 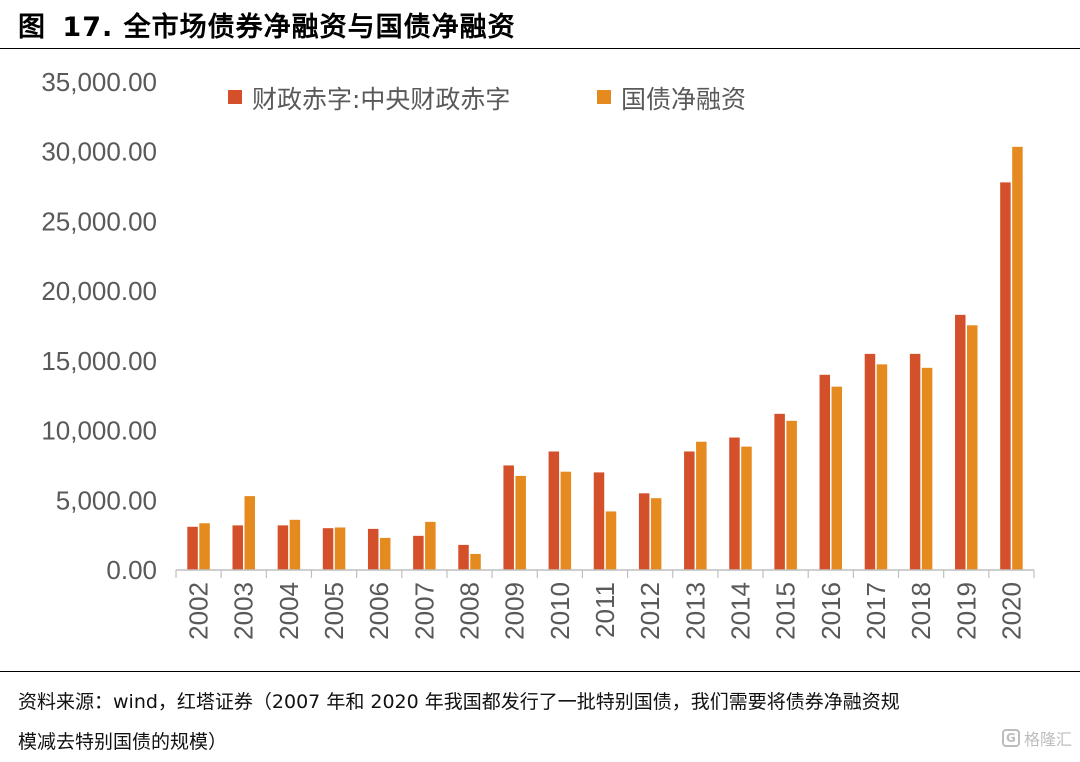 What do you see at coordinates (99, 361) in the screenshot?
I see `y-tick-label: 15,000.00` at bounding box center [99, 361].